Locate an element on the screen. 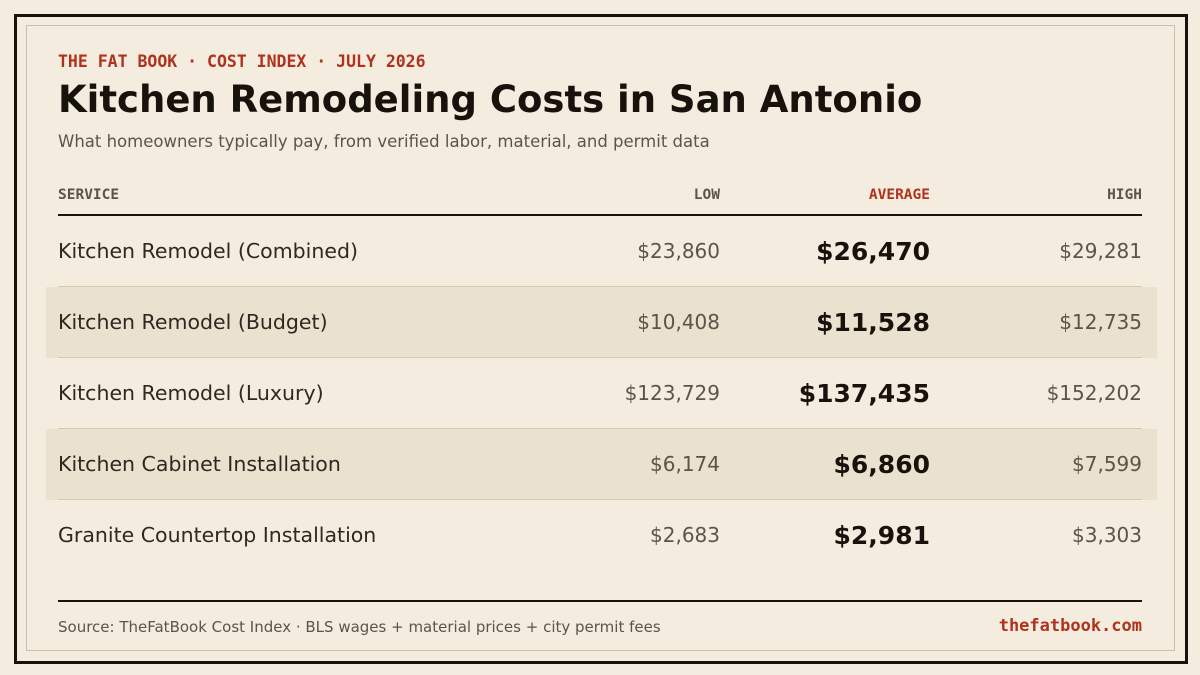 The image size is (1200, 675). high-value: $3,303 is located at coordinates (1107, 535).